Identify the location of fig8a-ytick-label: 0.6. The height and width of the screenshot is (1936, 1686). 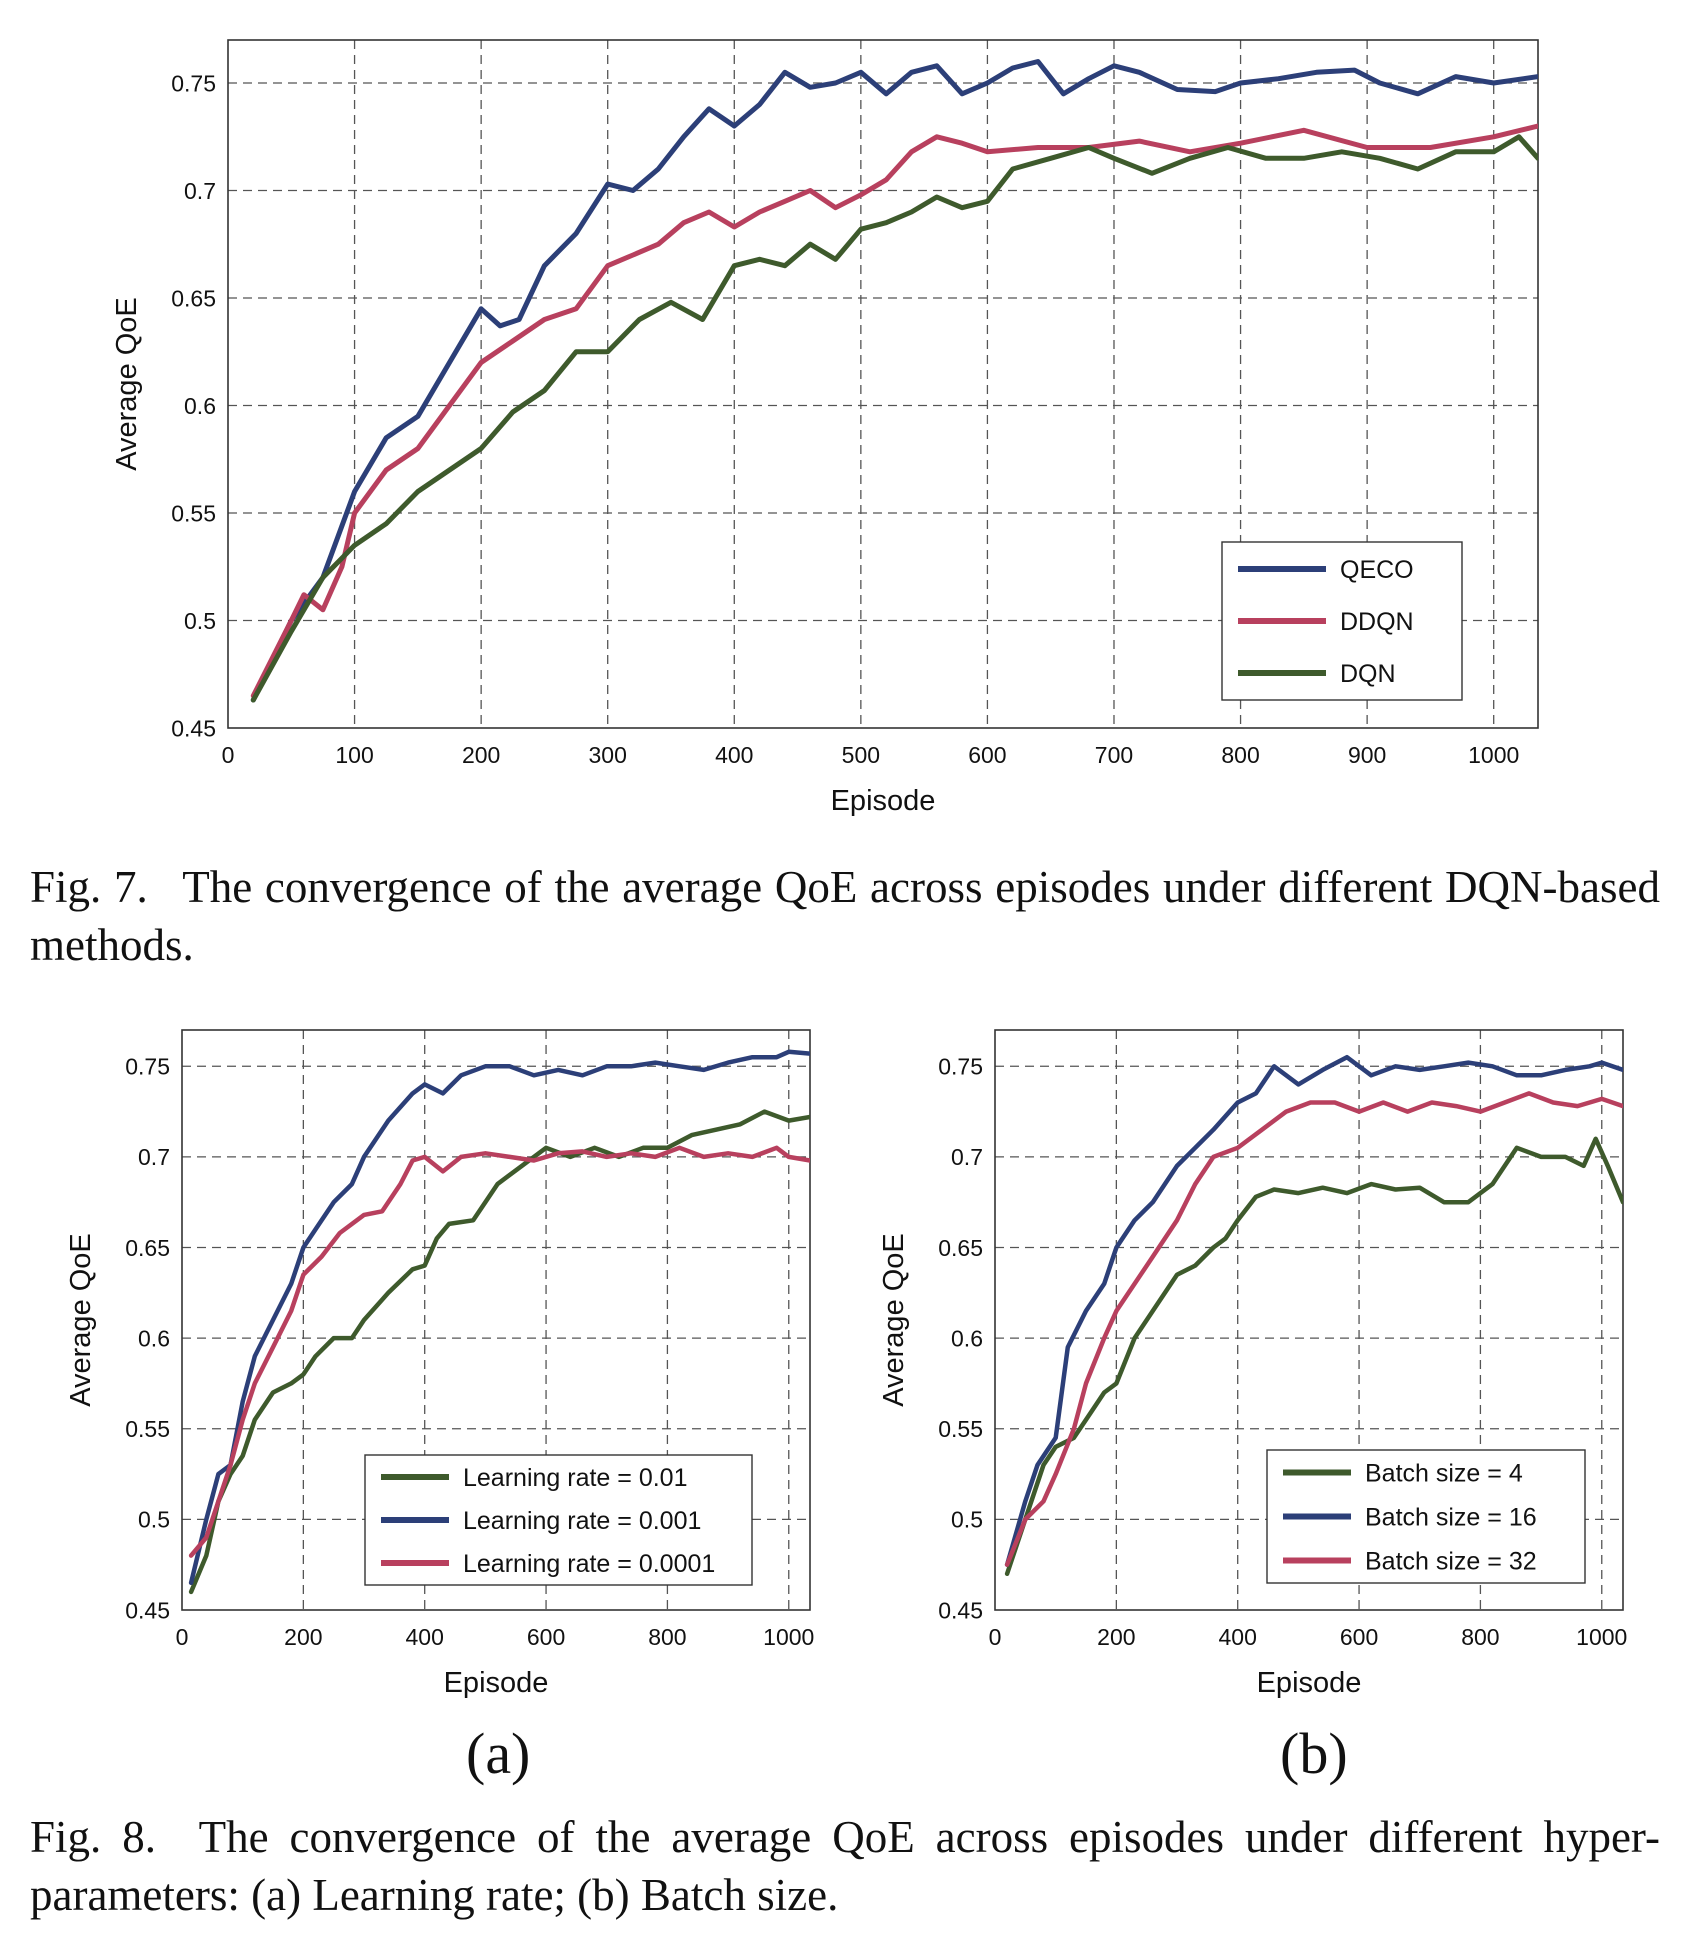
(154, 1338).